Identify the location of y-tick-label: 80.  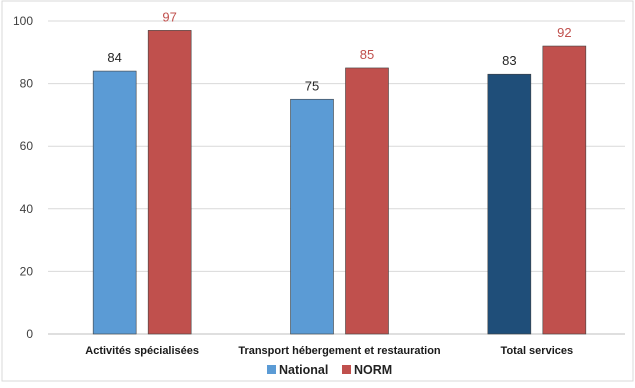
(27, 84).